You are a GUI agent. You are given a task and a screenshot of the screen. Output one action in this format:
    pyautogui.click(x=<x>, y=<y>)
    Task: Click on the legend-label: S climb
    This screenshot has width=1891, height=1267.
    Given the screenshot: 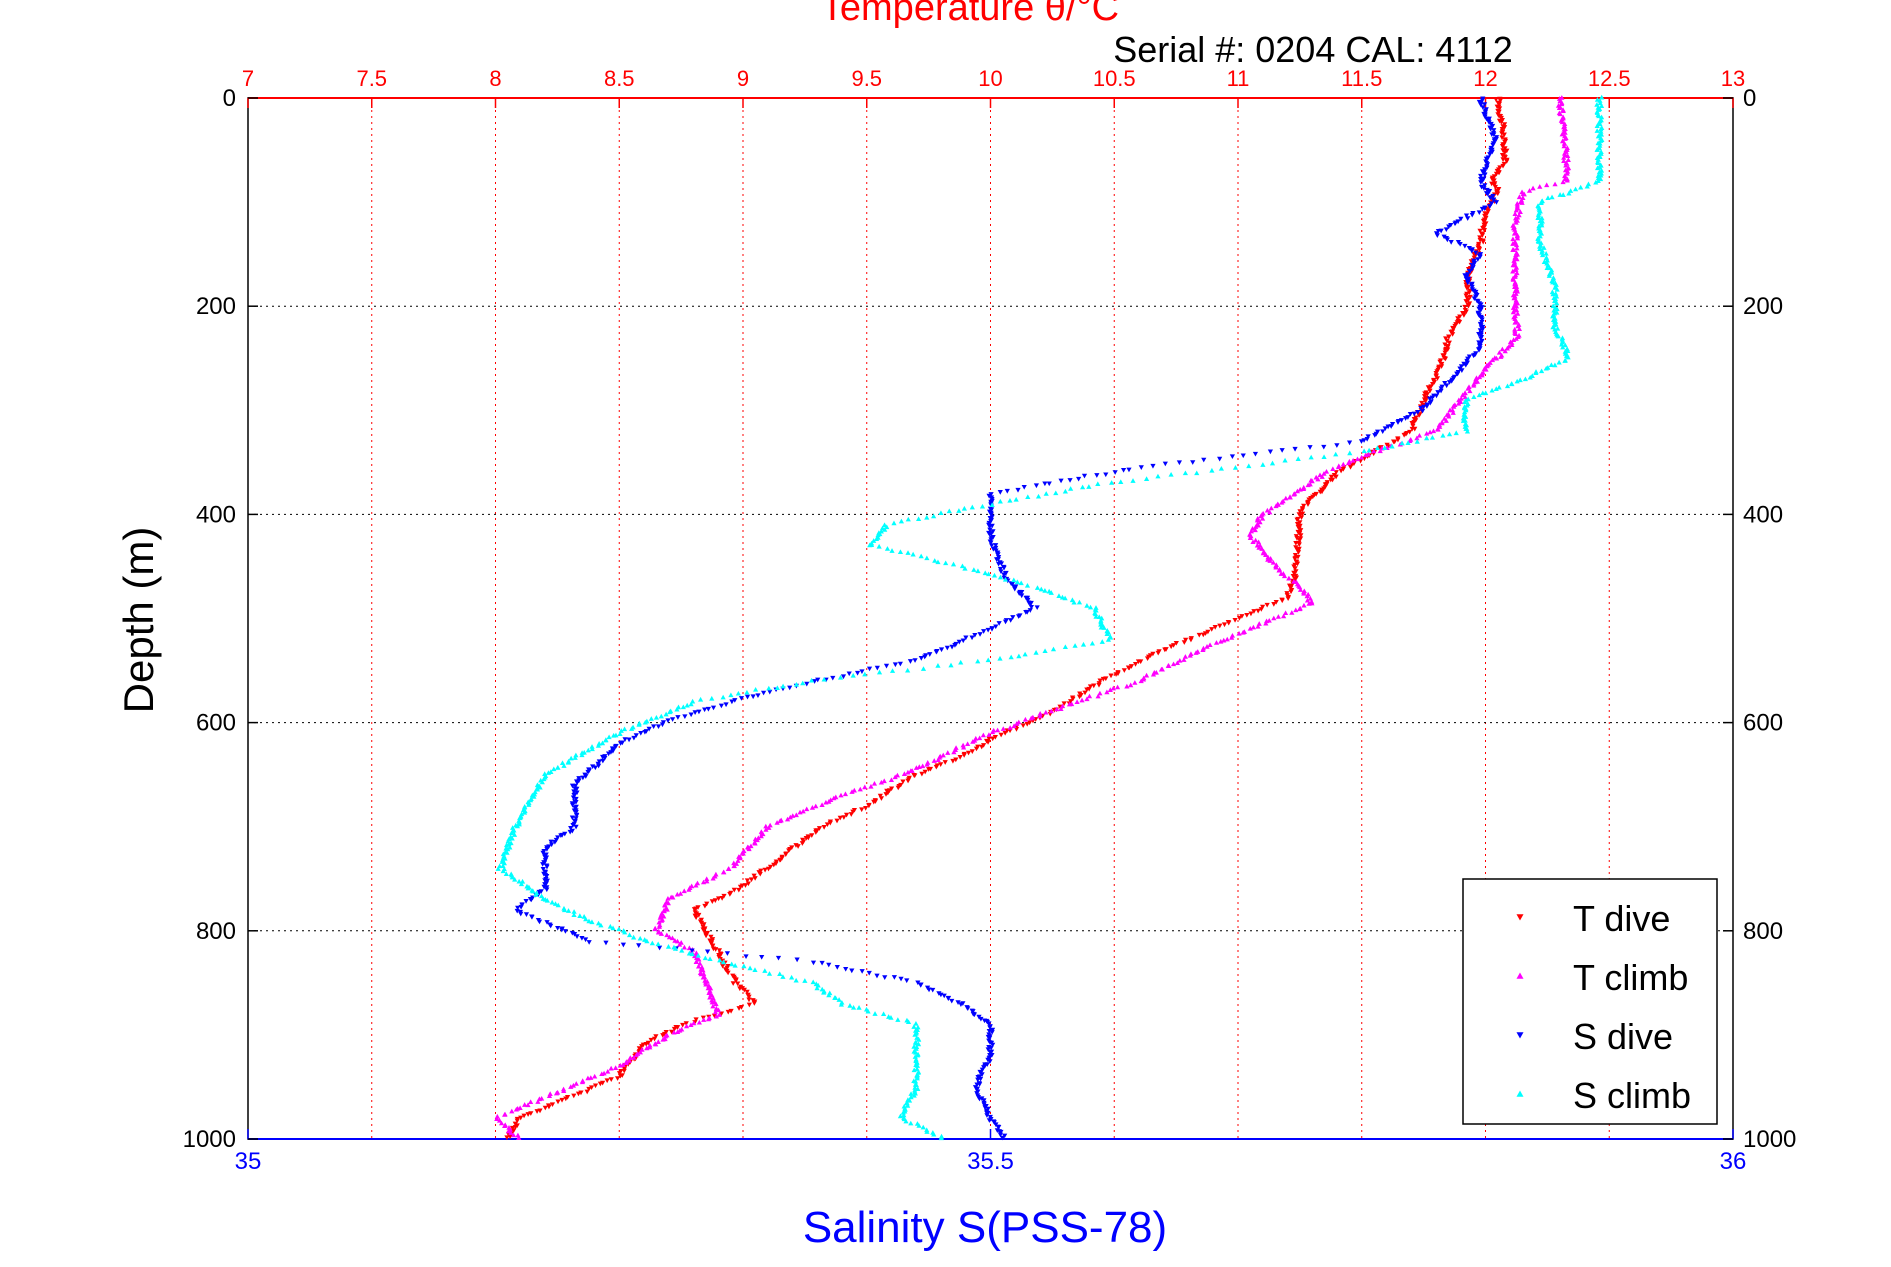 What is the action you would take?
    pyautogui.click(x=1632, y=1095)
    